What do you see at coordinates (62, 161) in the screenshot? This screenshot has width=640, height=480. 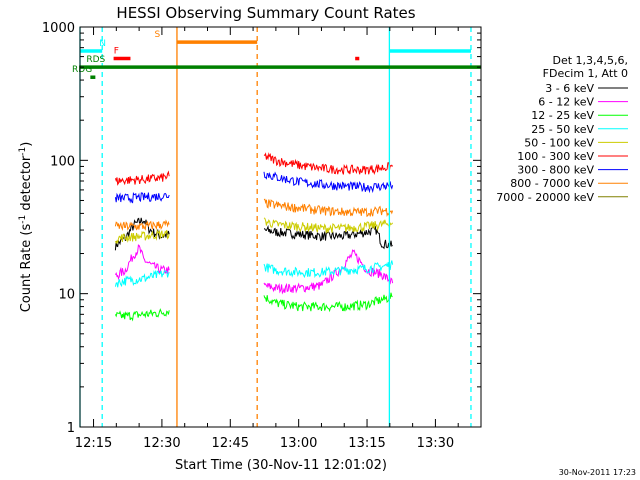 I see `y-tick-label: 100` at bounding box center [62, 161].